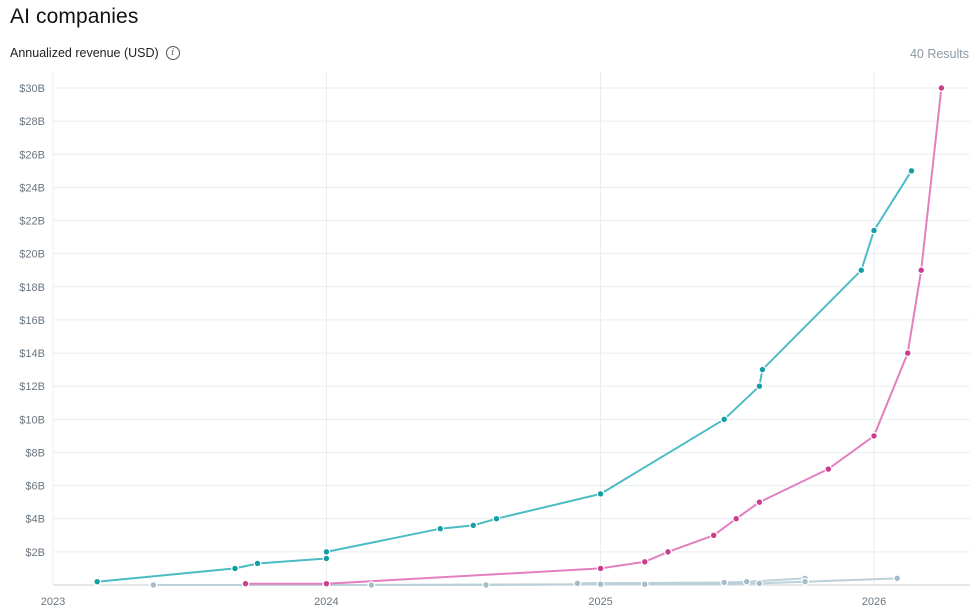 This screenshot has height=615, width=978. Describe the element at coordinates (600, 602) in the screenshot. I see `x-tick-label: 2025` at that location.